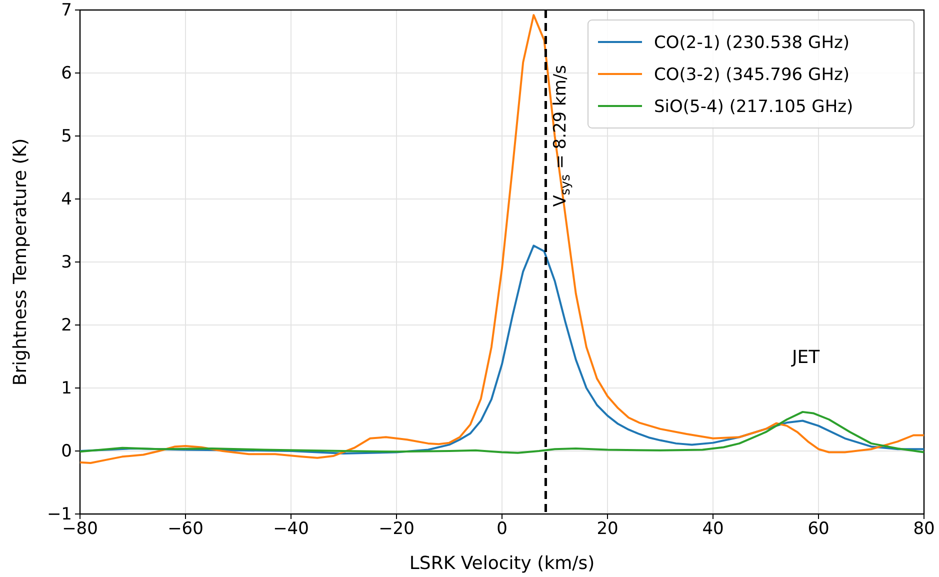 This screenshot has height=577, width=939. Describe the element at coordinates (607, 529) in the screenshot. I see `x-tick-label: 20` at that location.